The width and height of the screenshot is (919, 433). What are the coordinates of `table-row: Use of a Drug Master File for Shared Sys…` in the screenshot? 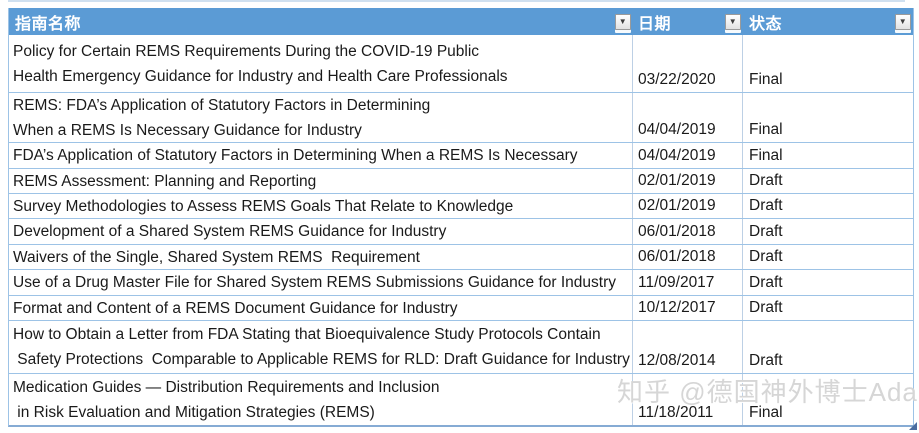 It's located at (461, 283).